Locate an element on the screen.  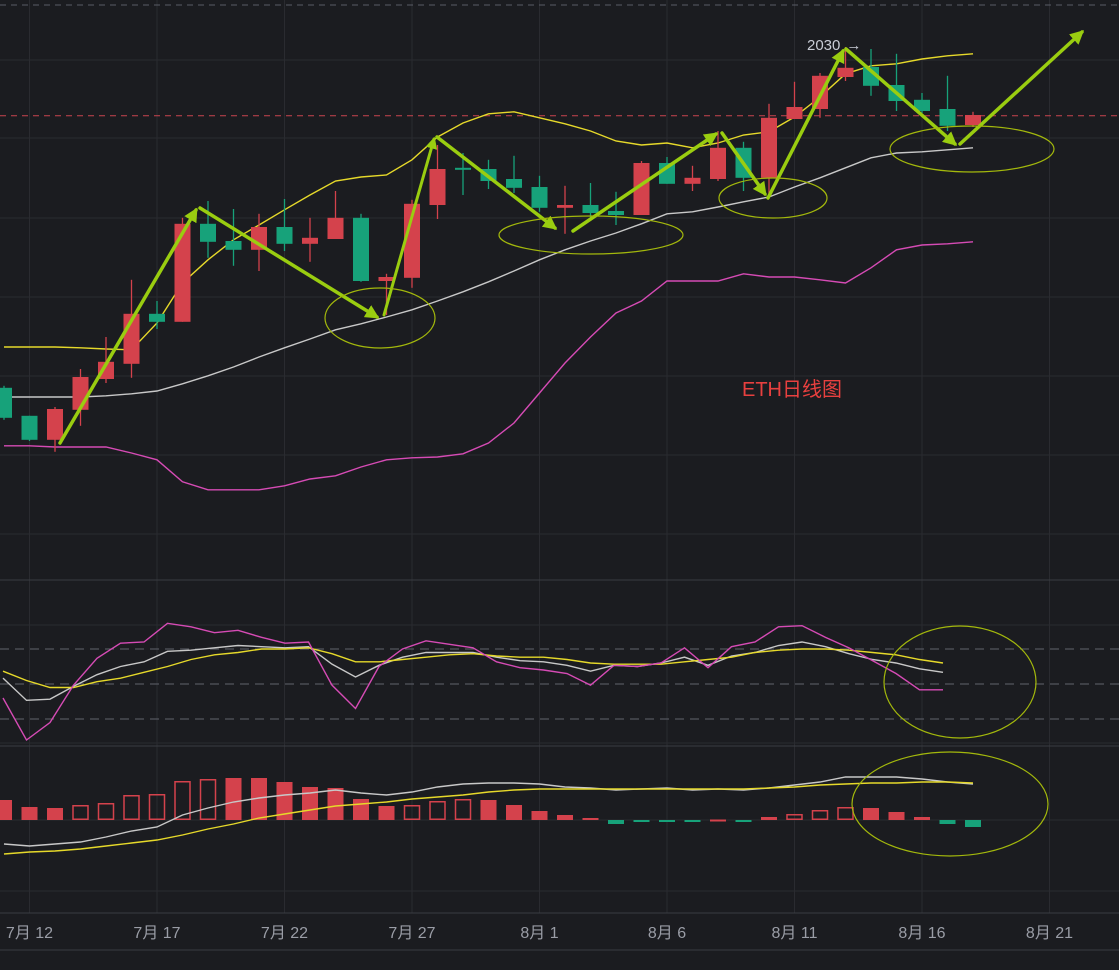
kdj-j-line is located at coordinates (472, 682).